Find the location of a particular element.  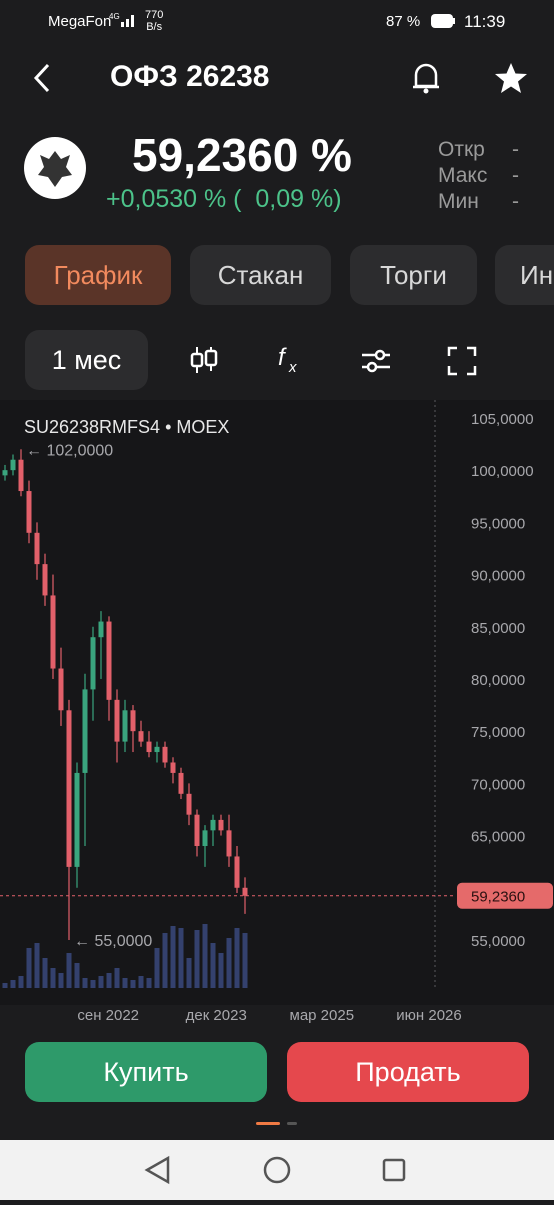

x-tick-label: сен 2022 is located at coordinates (108, 1015).